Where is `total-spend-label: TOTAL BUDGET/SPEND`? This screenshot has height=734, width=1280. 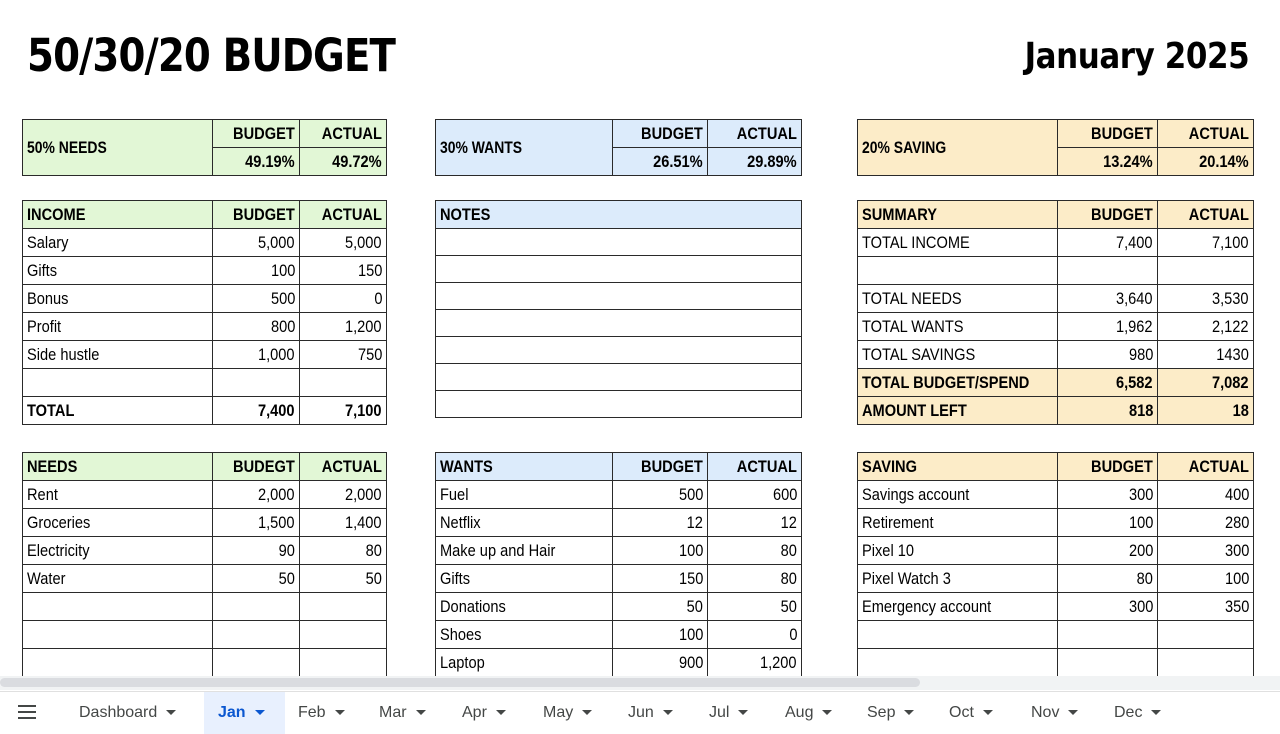 total-spend-label: TOTAL BUDGET/SPEND is located at coordinates (957, 382).